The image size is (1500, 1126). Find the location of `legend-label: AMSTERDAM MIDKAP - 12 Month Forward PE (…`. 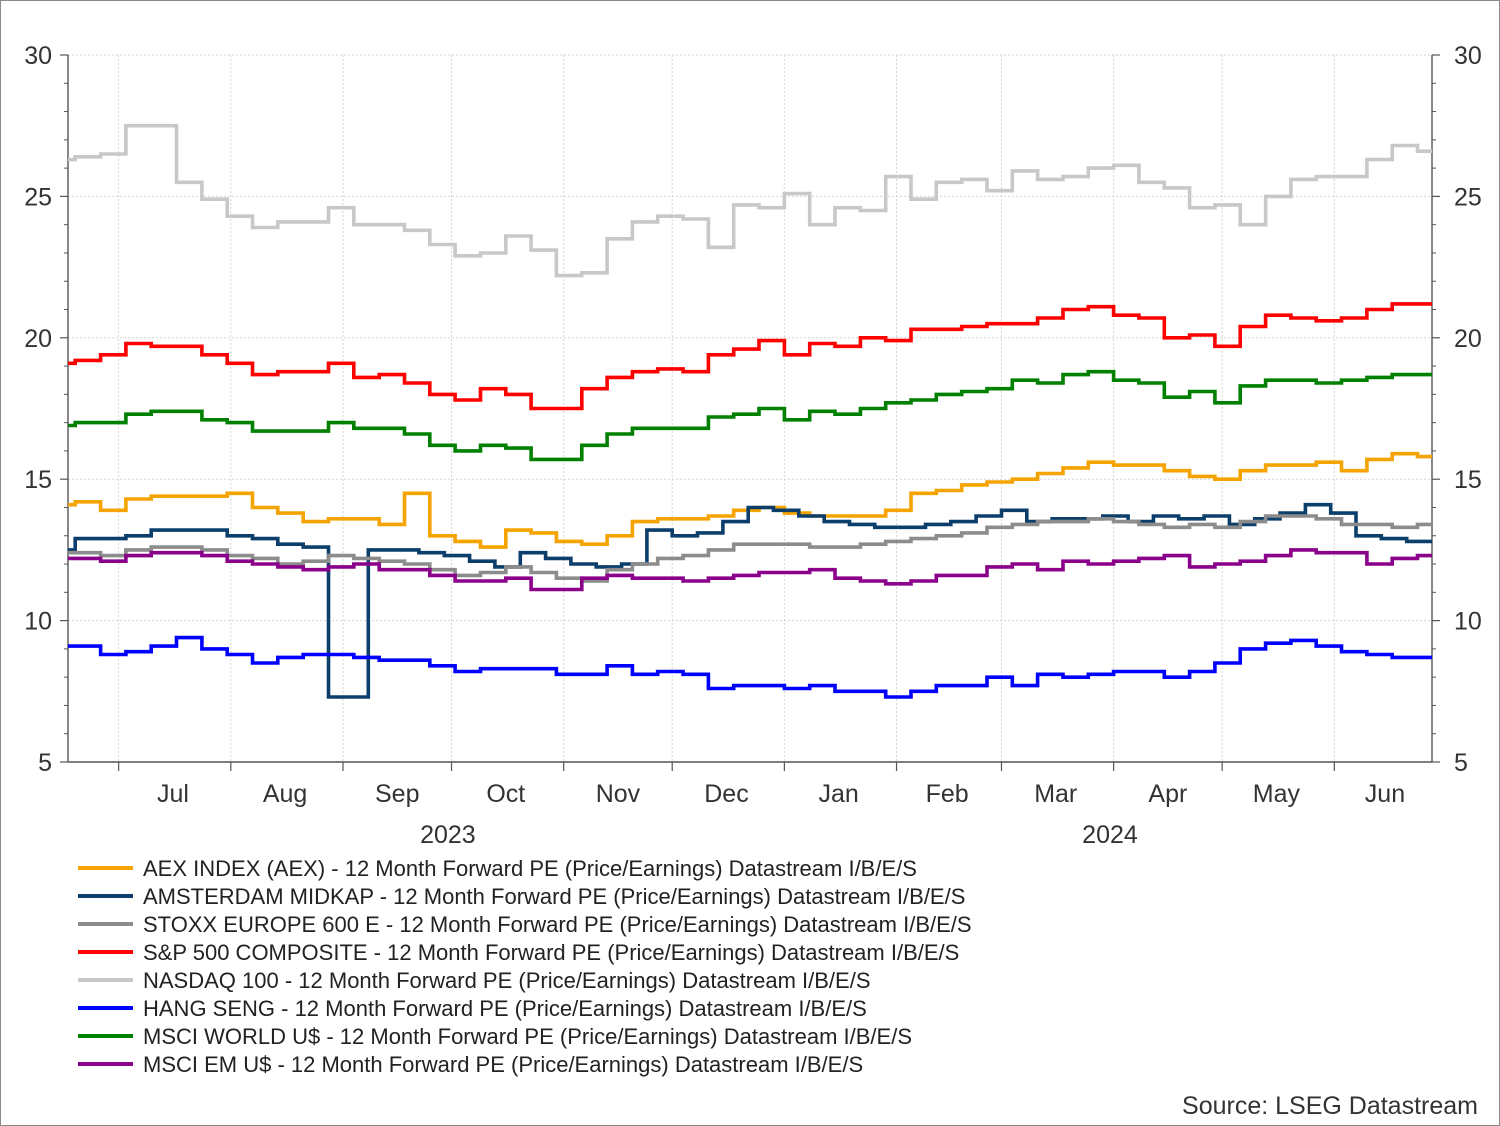

legend-label: AMSTERDAM MIDKAP - 12 Month Forward PE (… is located at coordinates (554, 896).